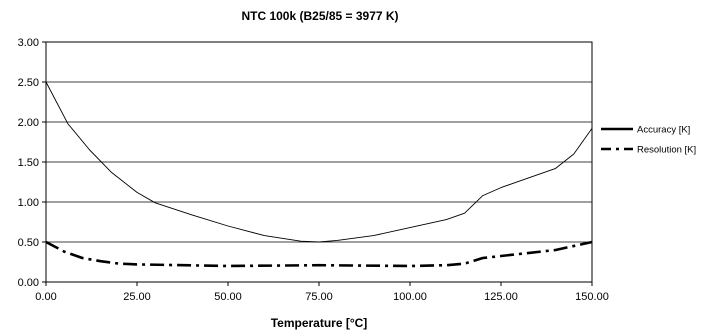 This screenshot has height=333, width=713. Describe the element at coordinates (28, 243) in the screenshot. I see `y-tick-label: 0.50` at that location.